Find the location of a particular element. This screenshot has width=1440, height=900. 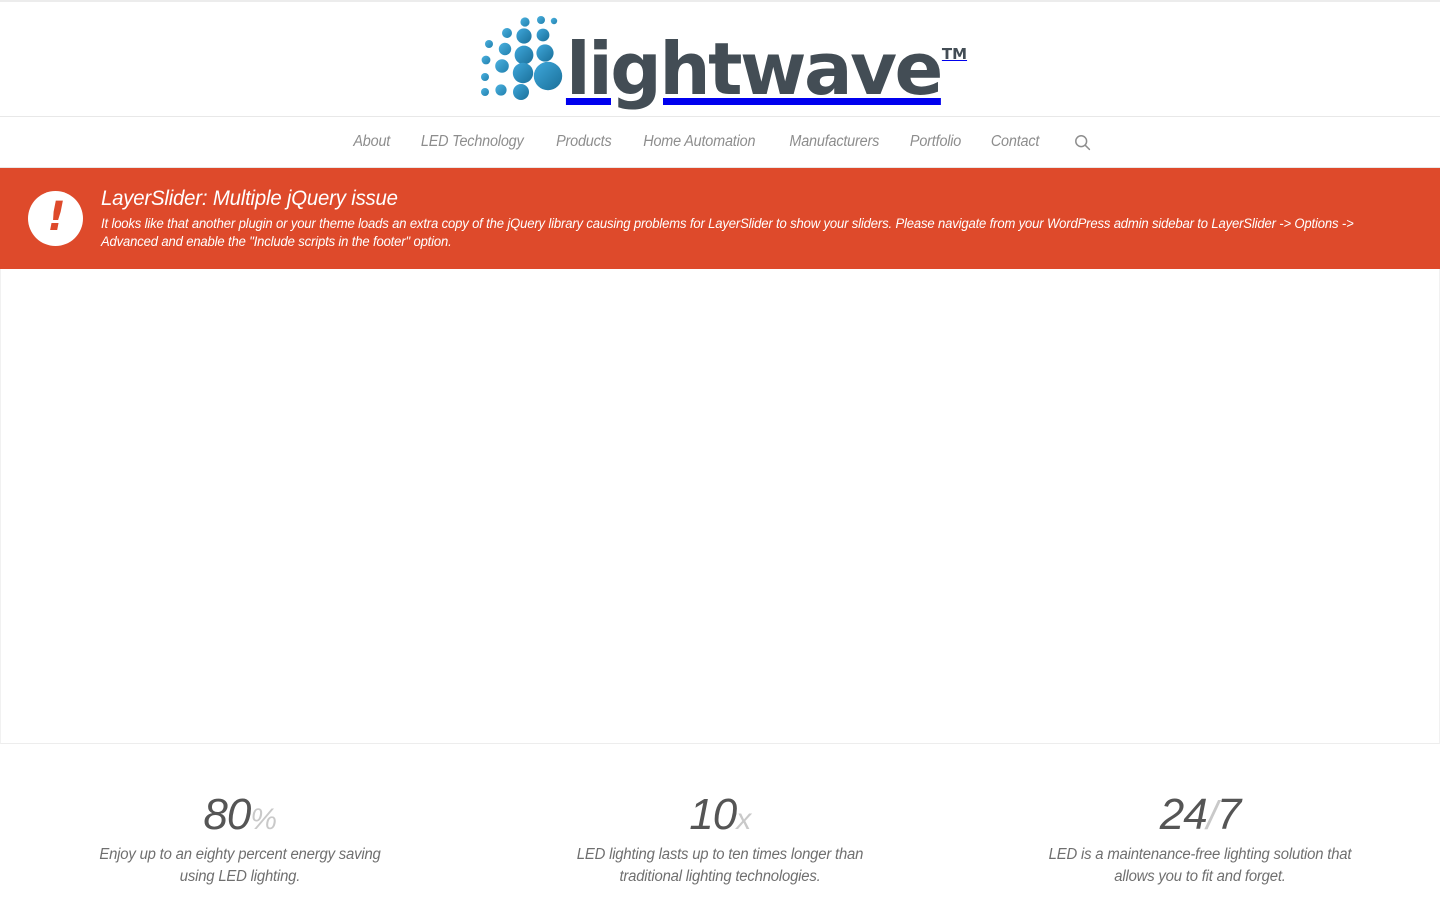

site-header: lightwave TM is located at coordinates (720, 59).